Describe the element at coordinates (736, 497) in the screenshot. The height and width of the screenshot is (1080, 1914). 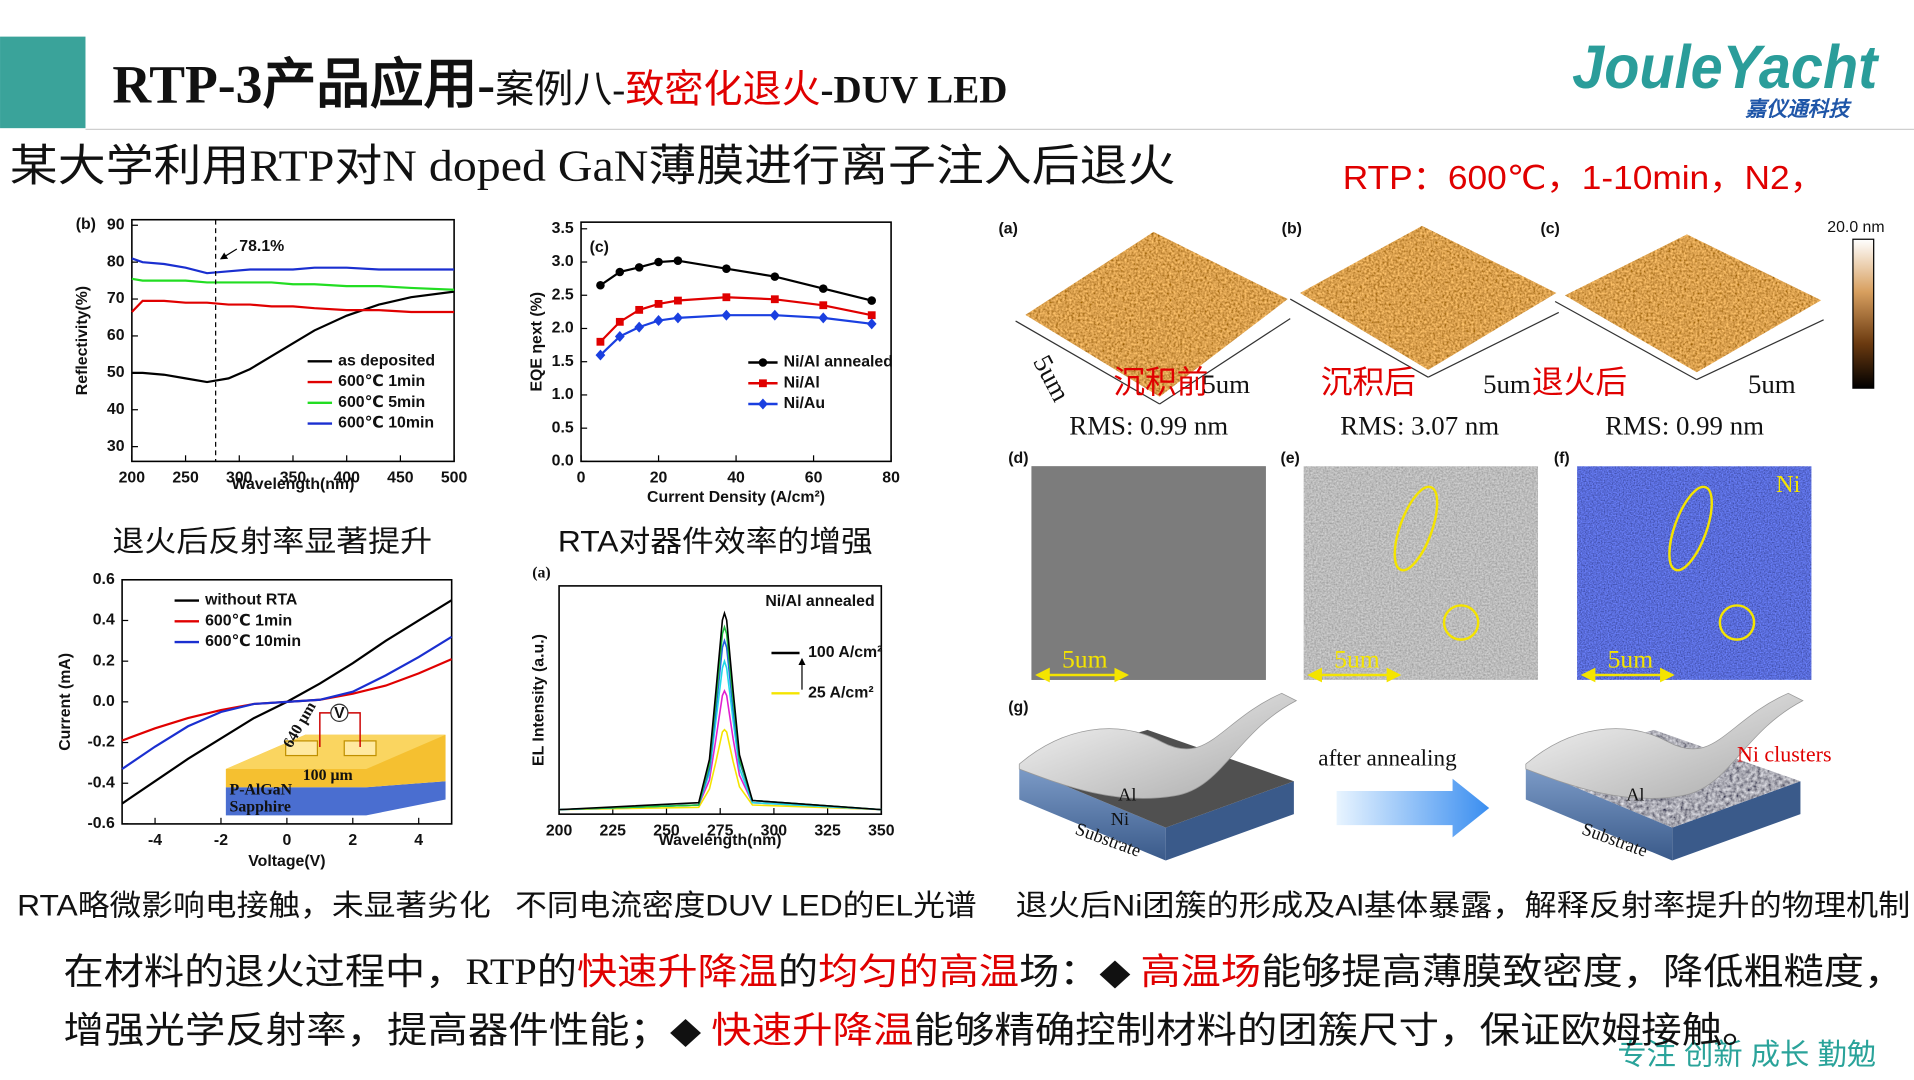
I see `x-axis-label: Current Density (A/cm²)` at that location.